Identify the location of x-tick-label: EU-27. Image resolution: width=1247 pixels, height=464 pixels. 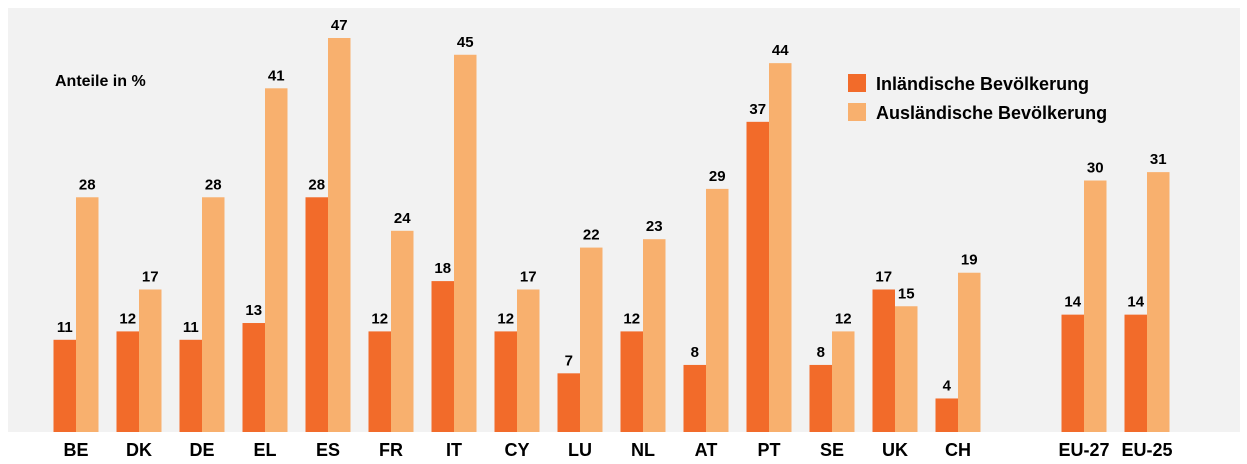
(1083, 449).